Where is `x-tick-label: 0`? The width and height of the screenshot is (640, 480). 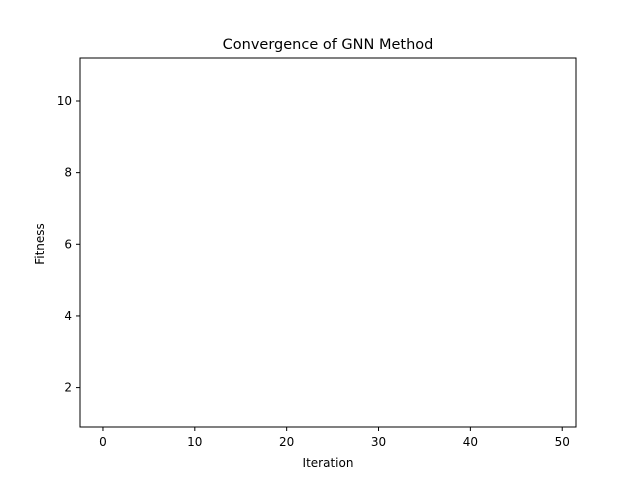
x-tick-label: 0 is located at coordinates (103, 442).